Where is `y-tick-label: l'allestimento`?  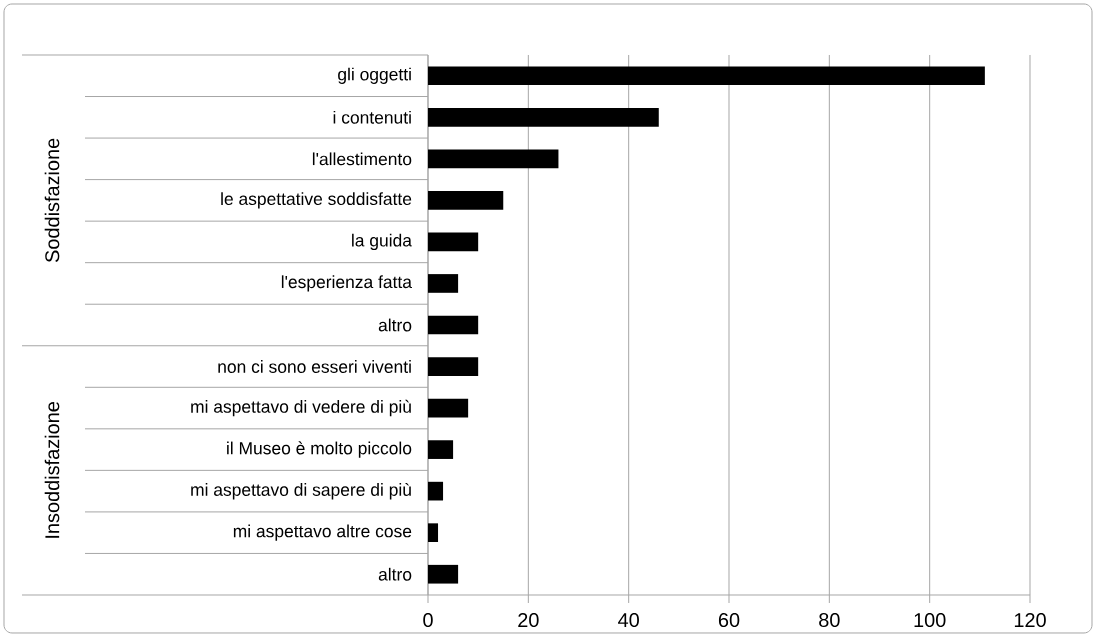
y-tick-label: l'allestimento is located at coordinates (362, 159).